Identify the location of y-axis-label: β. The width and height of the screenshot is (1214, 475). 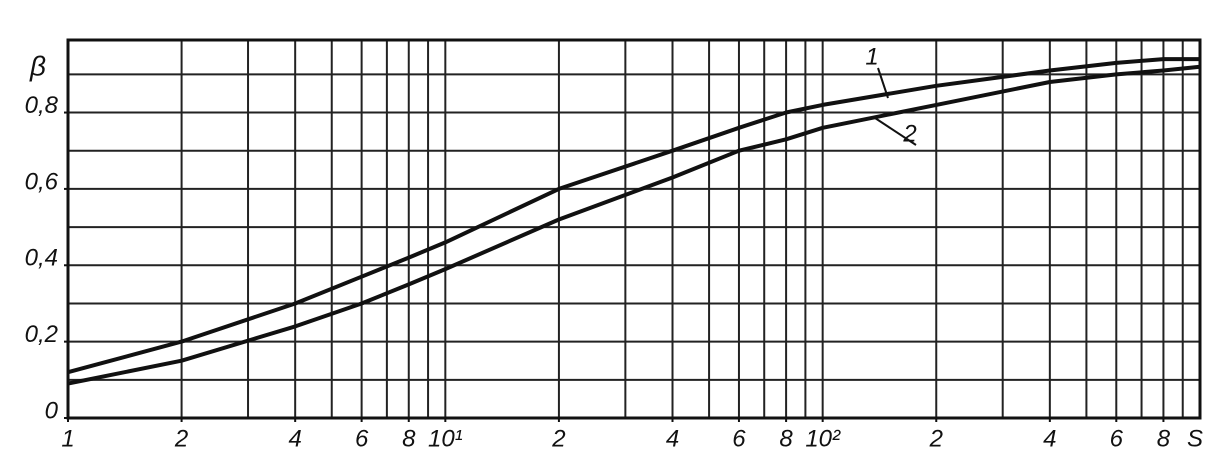
(37, 65).